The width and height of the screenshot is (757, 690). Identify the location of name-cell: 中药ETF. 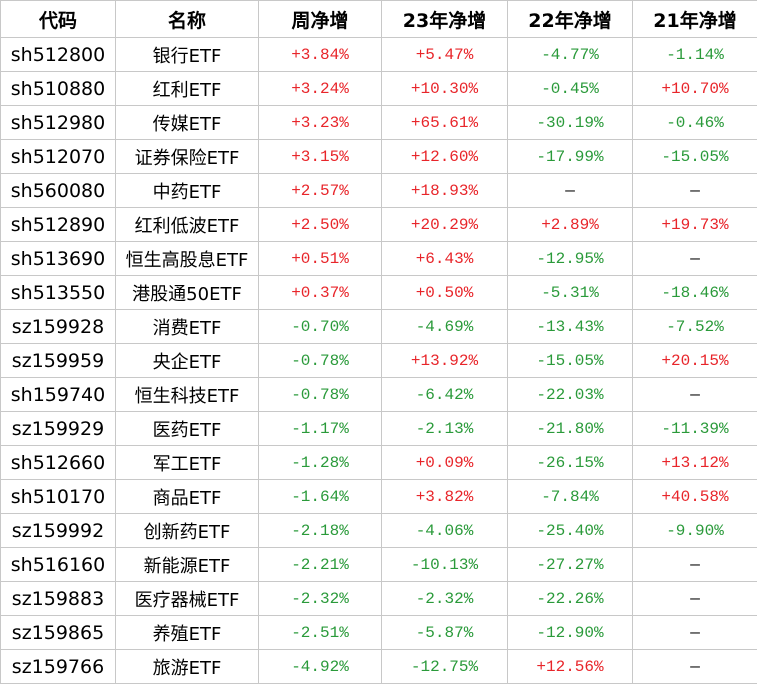
(187, 190).